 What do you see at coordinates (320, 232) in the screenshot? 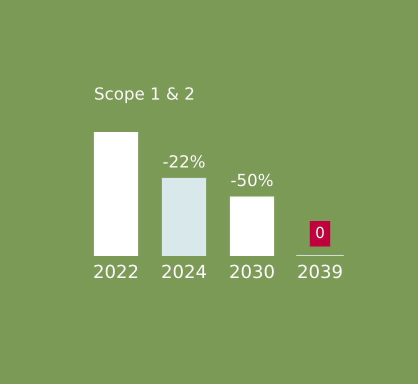
I see `annotation: 0` at bounding box center [320, 232].